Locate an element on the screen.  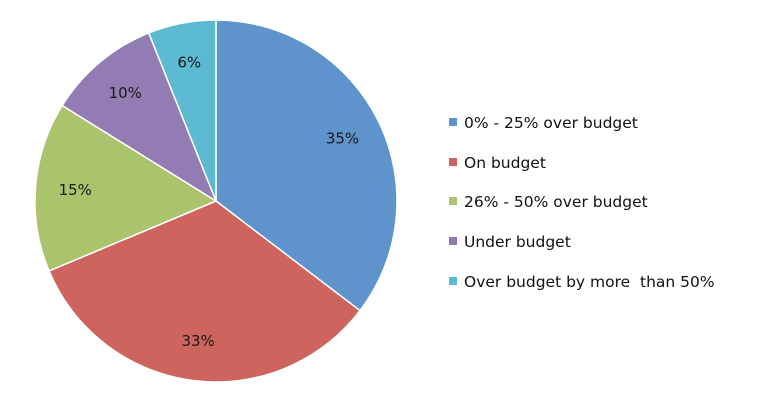
legend-item: 0% - 25% over budget is located at coordinates (582, 123).